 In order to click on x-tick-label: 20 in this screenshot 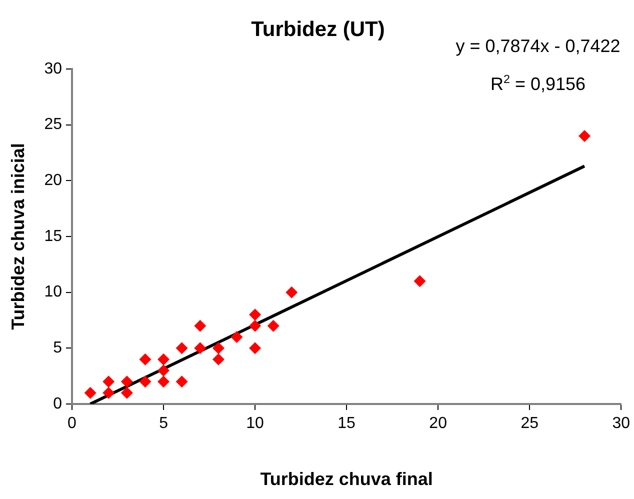, I will do `click(438, 423)`.